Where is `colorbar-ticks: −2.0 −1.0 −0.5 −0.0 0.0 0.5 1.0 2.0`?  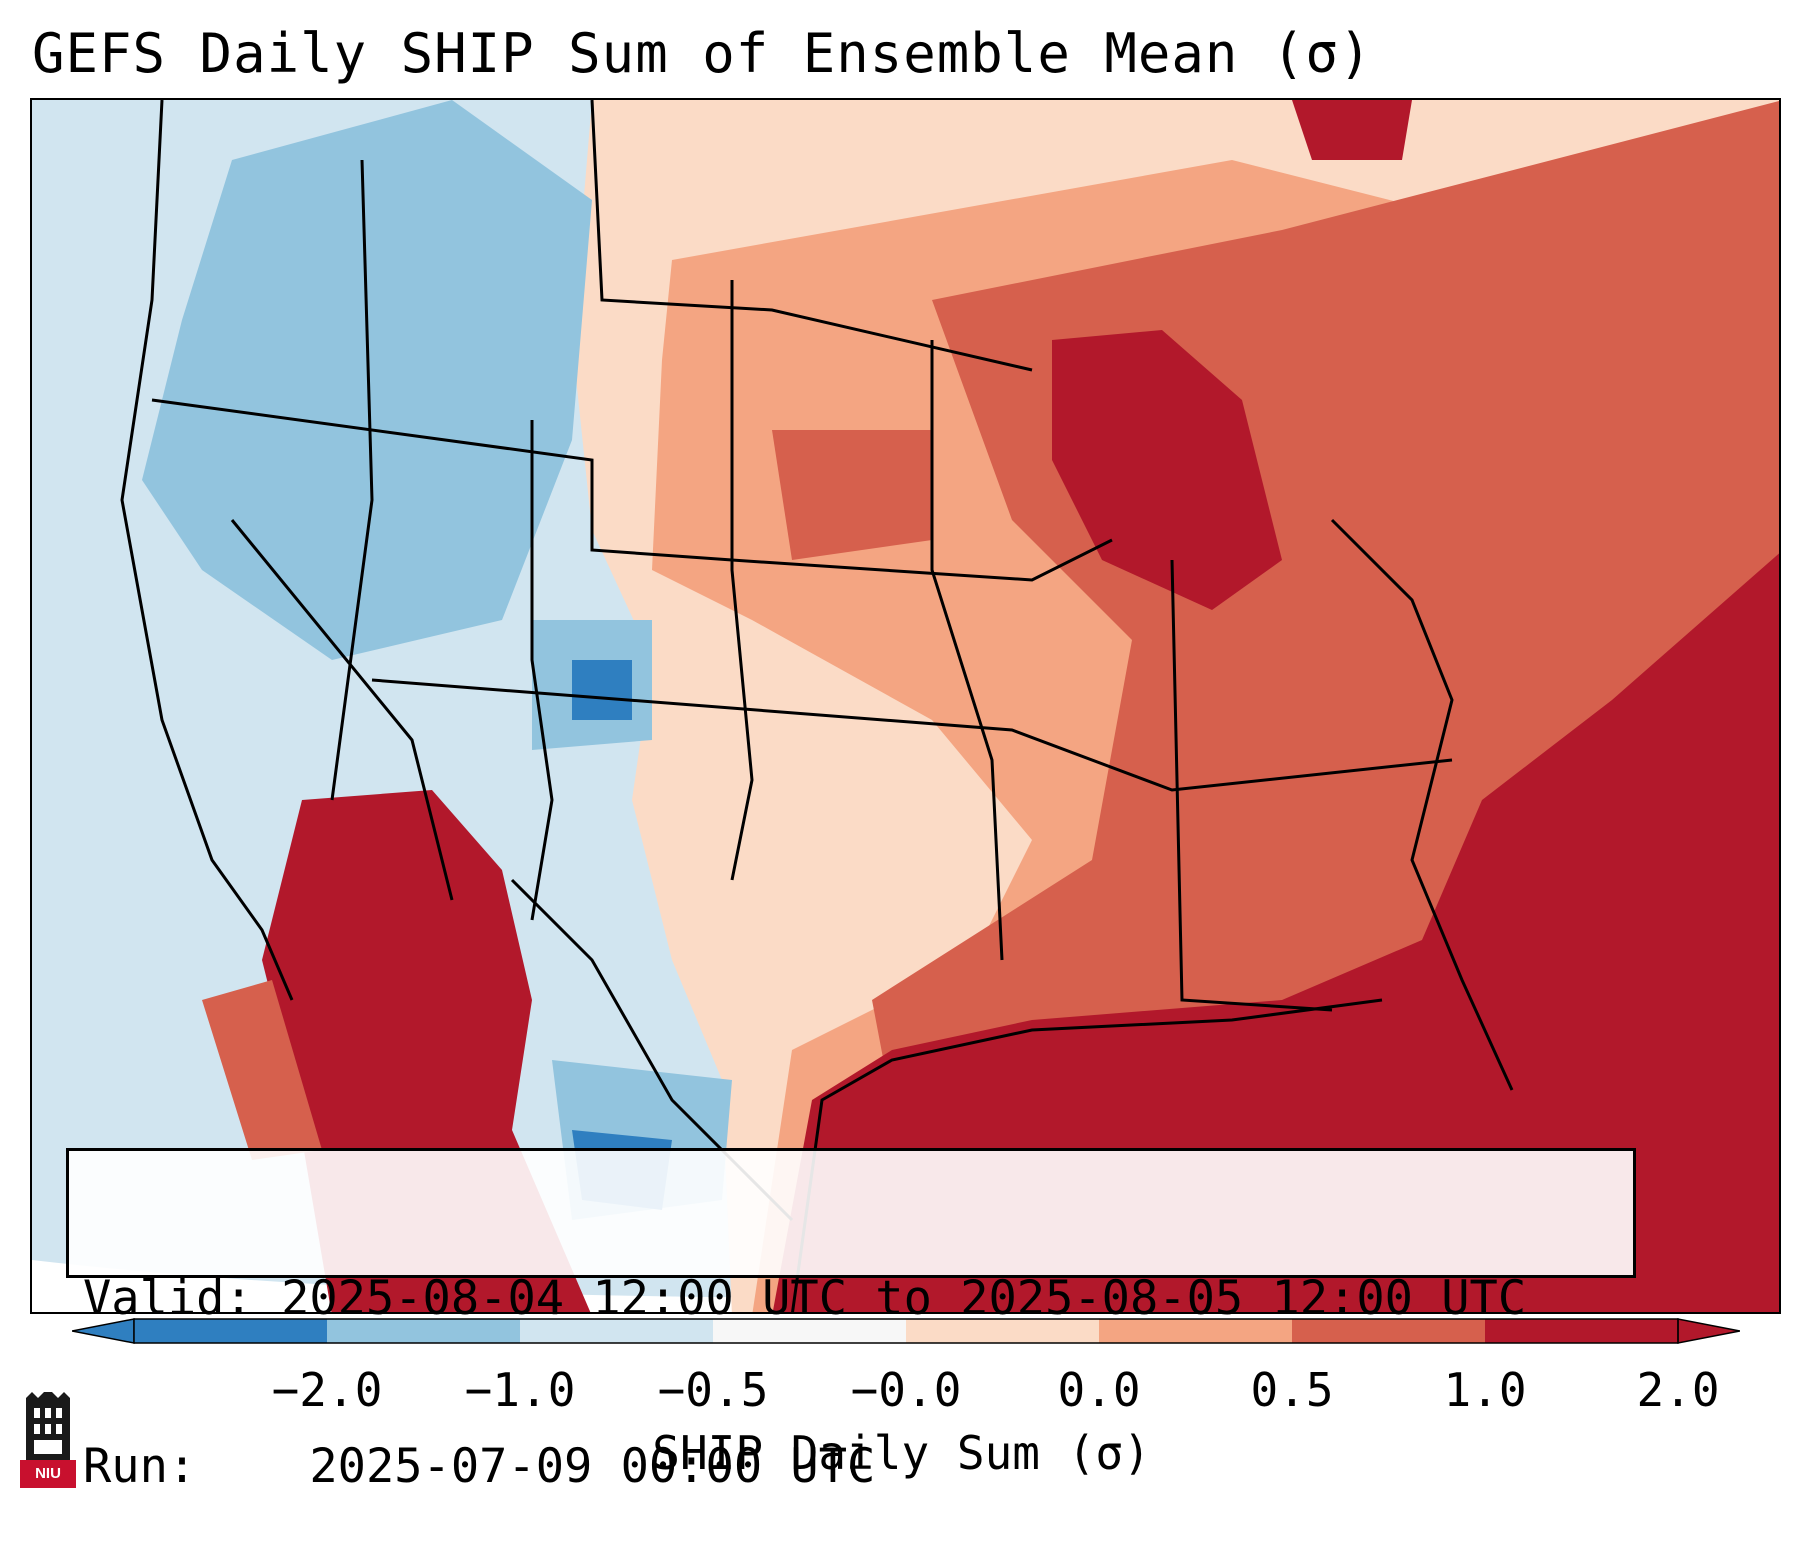
colorbar-ticks: −2.0 −1.0 −0.5 −0.0 0.0 0.5 1.0 2.0 is located at coordinates (901, 1392).